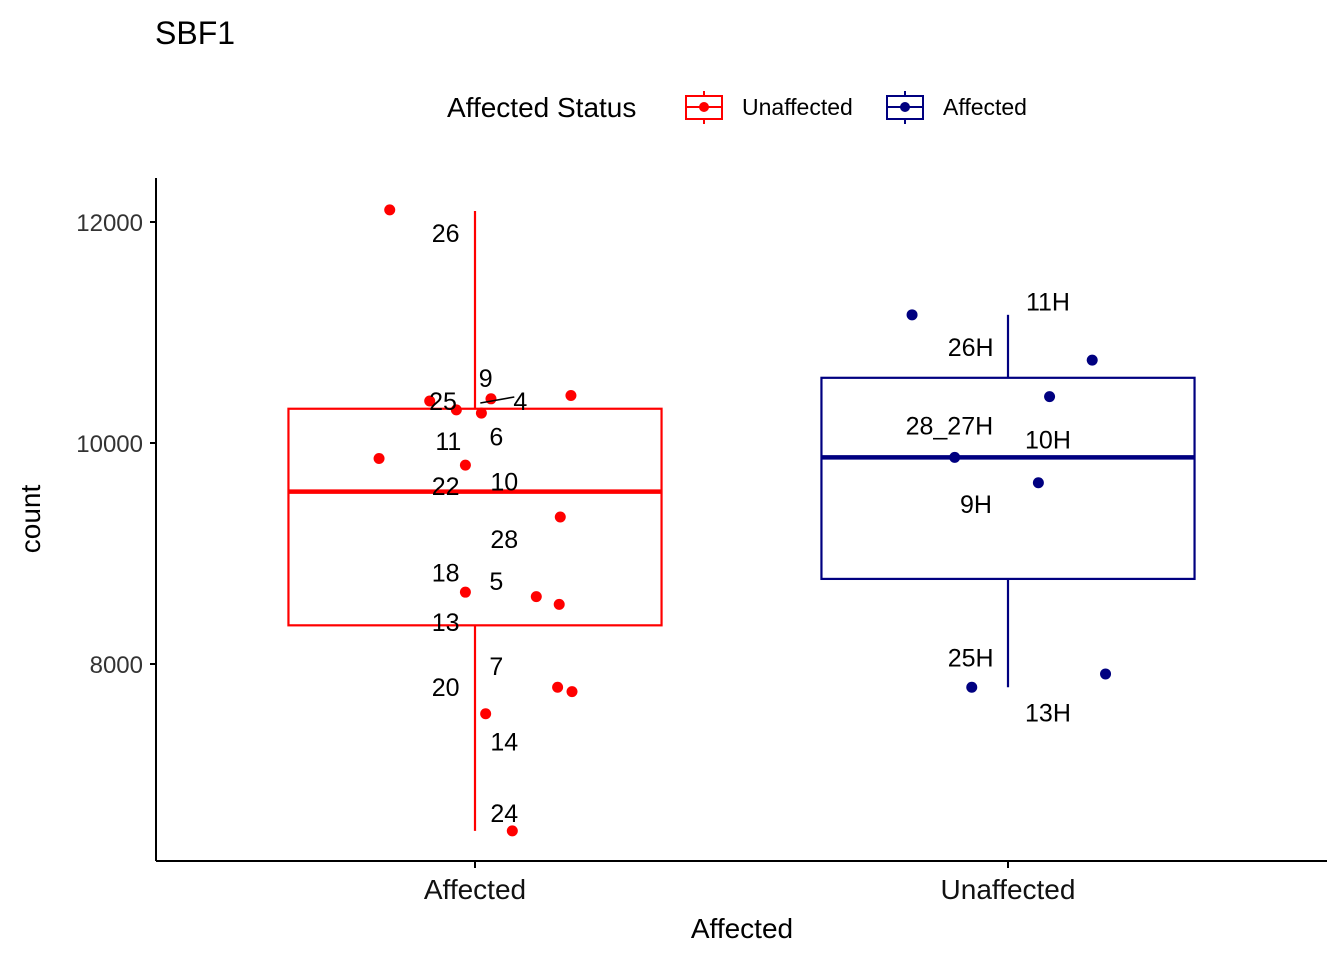 This screenshot has height=960, width=1344. Describe the element at coordinates (504, 742) in the screenshot. I see `point-label: 14` at that location.